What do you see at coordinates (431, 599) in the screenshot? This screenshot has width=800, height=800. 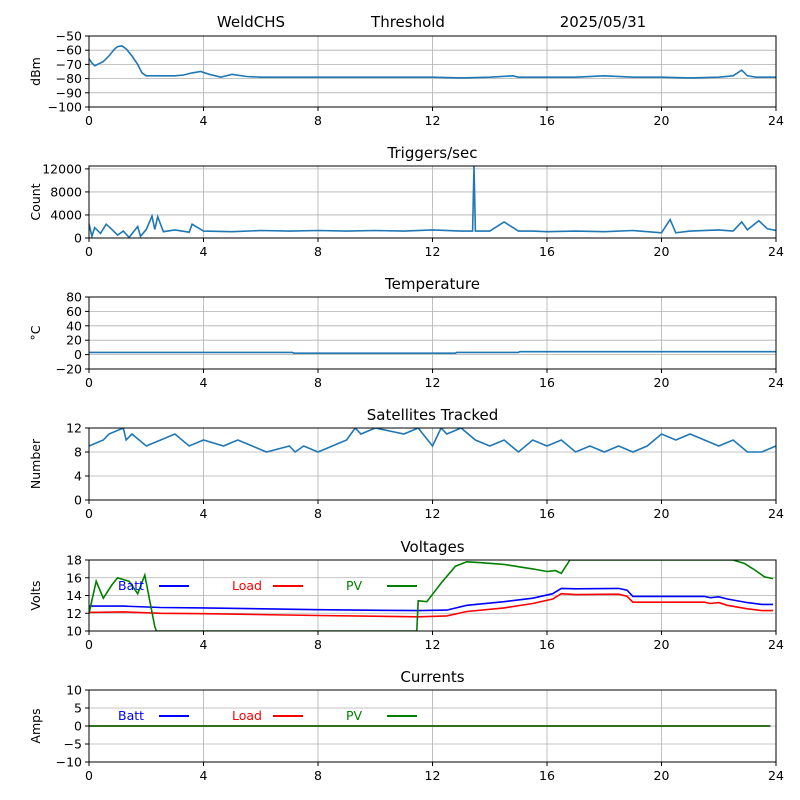 I see `series-line-batt` at bounding box center [431, 599].